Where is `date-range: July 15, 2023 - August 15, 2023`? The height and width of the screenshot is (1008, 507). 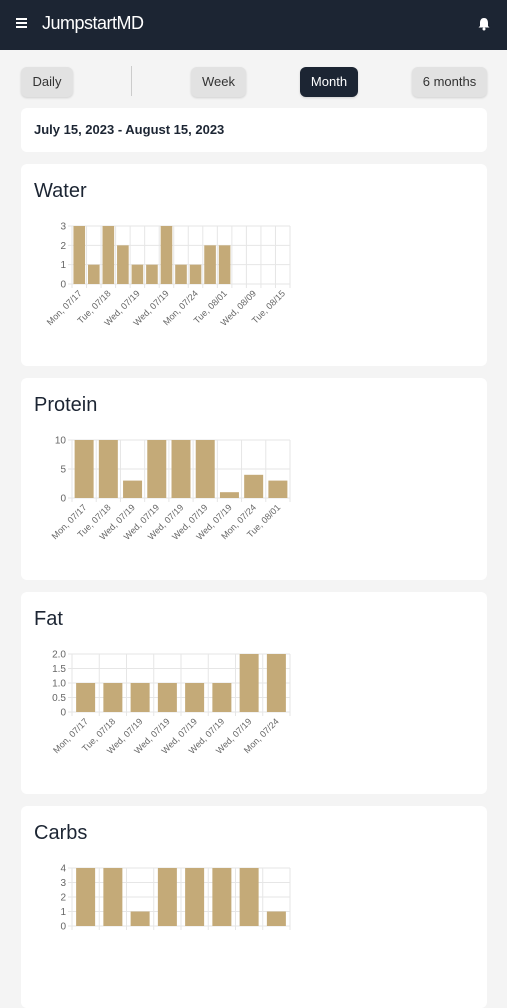 date-range: July 15, 2023 - August 15, 2023 is located at coordinates (254, 130).